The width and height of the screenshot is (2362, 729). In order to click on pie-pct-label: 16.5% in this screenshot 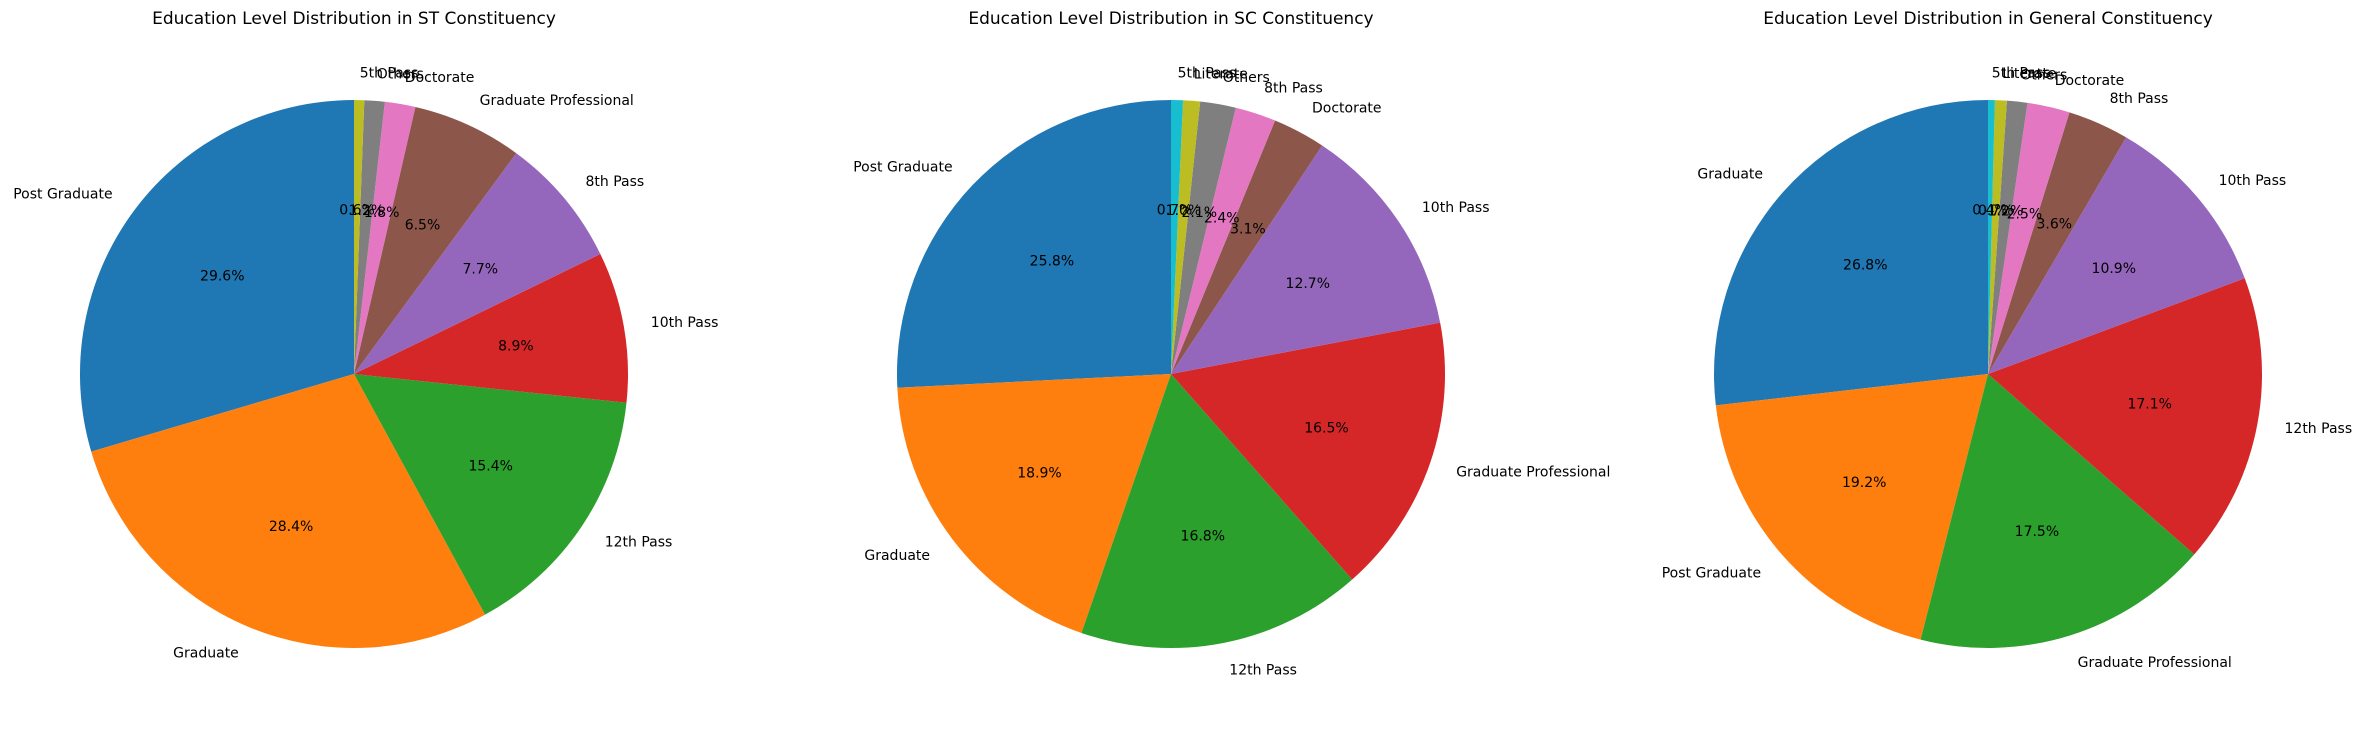, I will do `click(1326, 428)`.